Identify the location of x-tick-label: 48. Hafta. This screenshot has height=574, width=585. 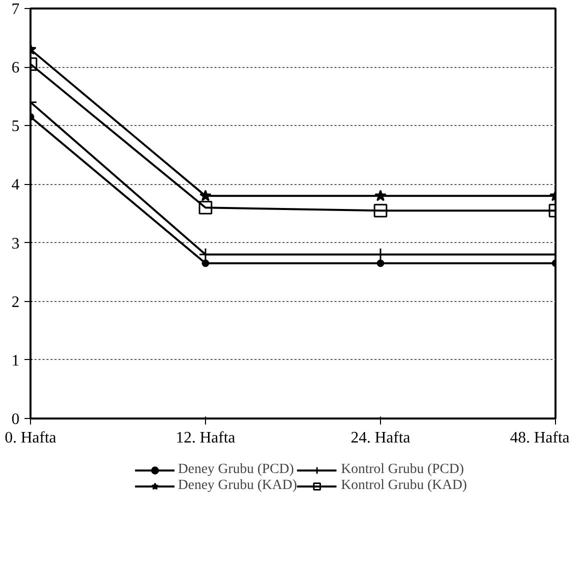
(540, 438).